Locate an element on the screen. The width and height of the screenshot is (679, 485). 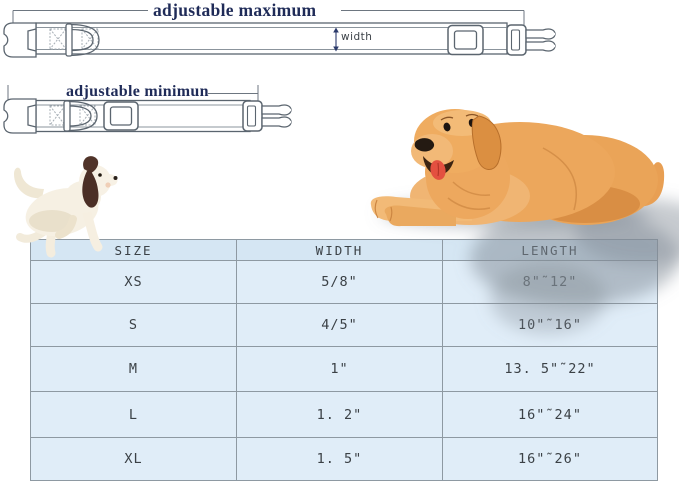
dog-nose is located at coordinates (424, 145).